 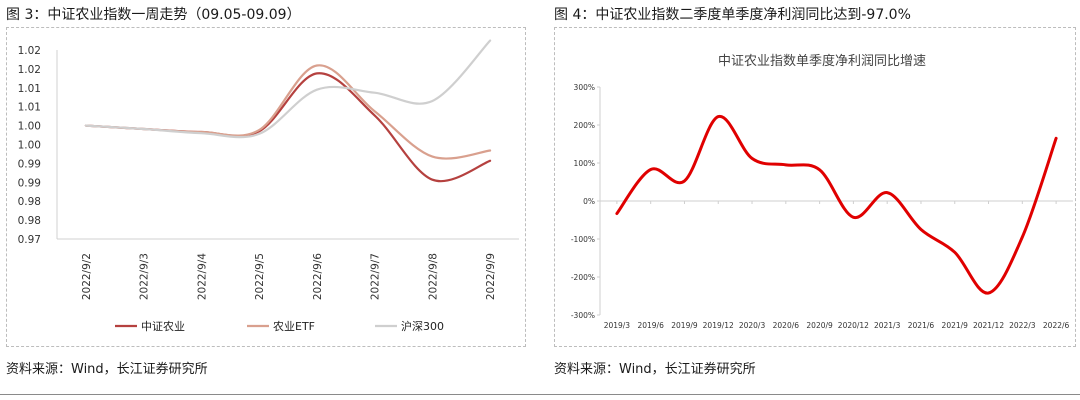 I want to click on legend-label: 中证农业, so click(x=163, y=326).